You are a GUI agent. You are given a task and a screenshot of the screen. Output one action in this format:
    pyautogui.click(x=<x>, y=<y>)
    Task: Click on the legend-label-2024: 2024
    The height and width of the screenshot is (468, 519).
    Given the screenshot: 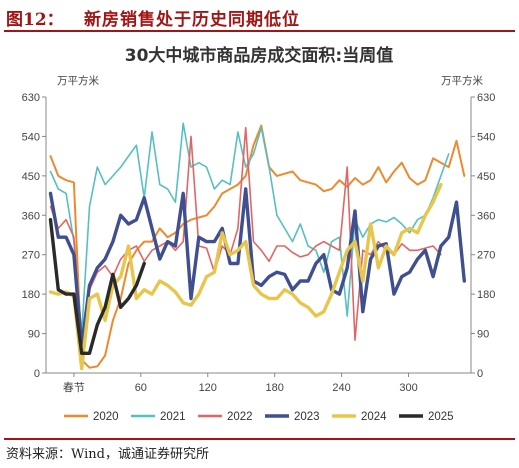 What is the action you would take?
    pyautogui.click(x=374, y=417)
    